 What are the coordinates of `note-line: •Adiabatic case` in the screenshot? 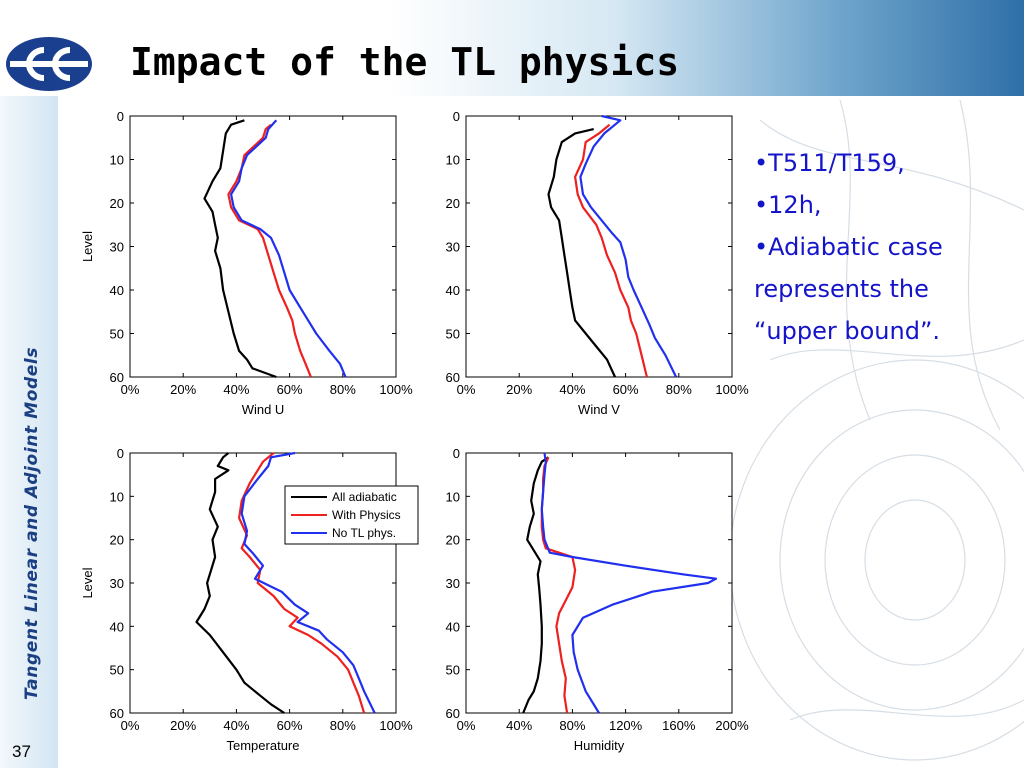 It's located at (848, 247).